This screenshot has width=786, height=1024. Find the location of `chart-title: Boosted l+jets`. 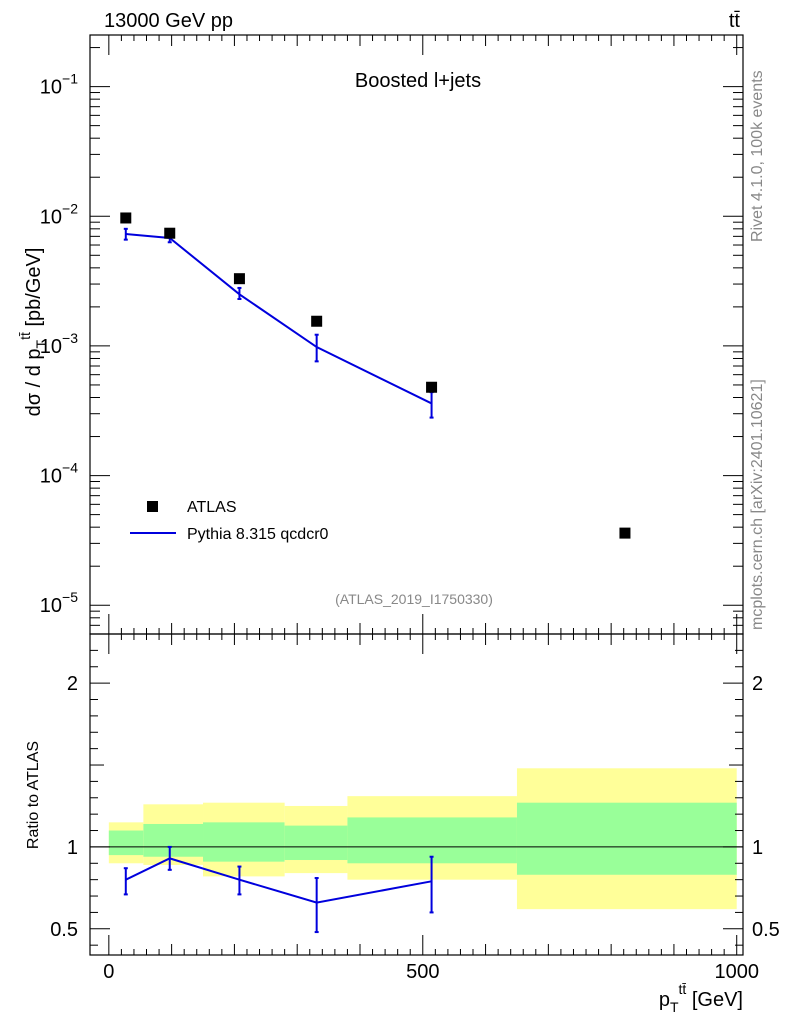

chart-title: Boosted l+jets is located at coordinates (418, 81).